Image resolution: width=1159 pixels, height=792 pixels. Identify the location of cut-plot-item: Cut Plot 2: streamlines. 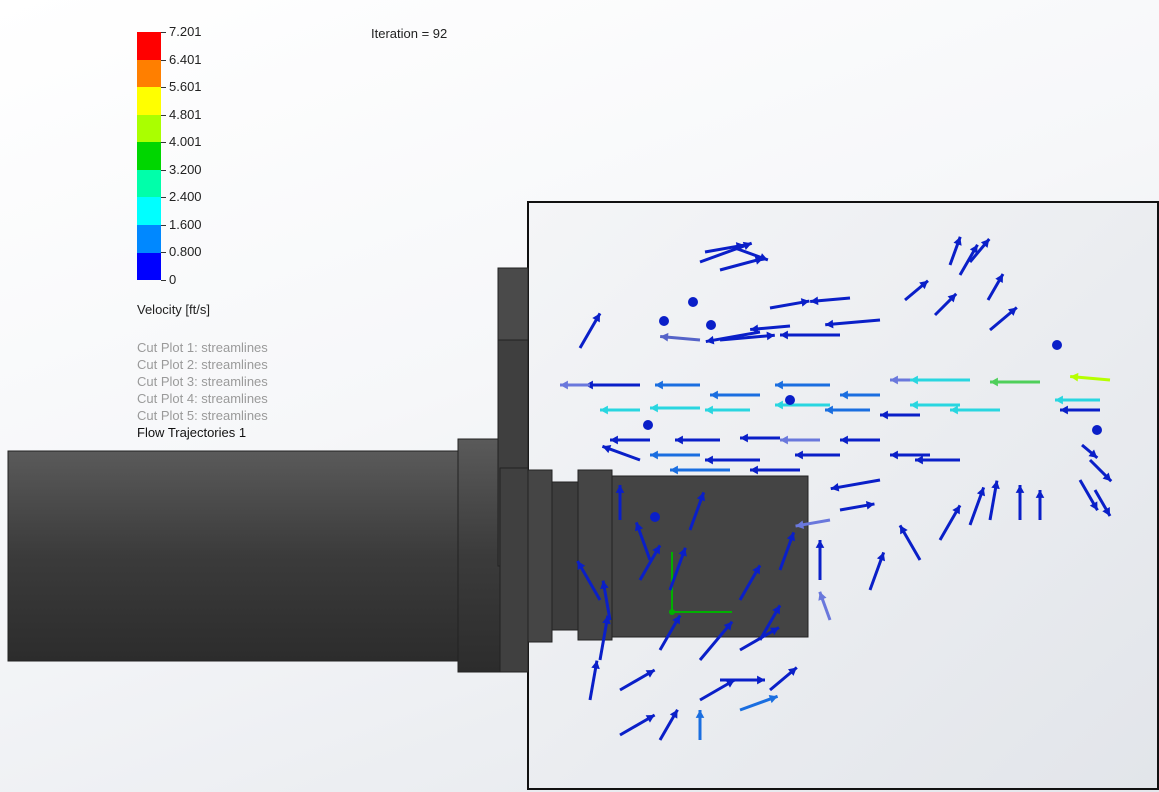
(202, 364).